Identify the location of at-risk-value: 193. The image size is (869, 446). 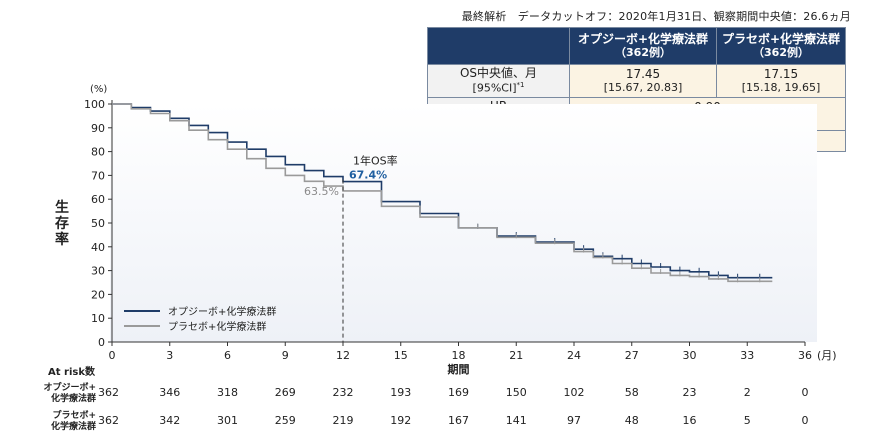
(400, 392).